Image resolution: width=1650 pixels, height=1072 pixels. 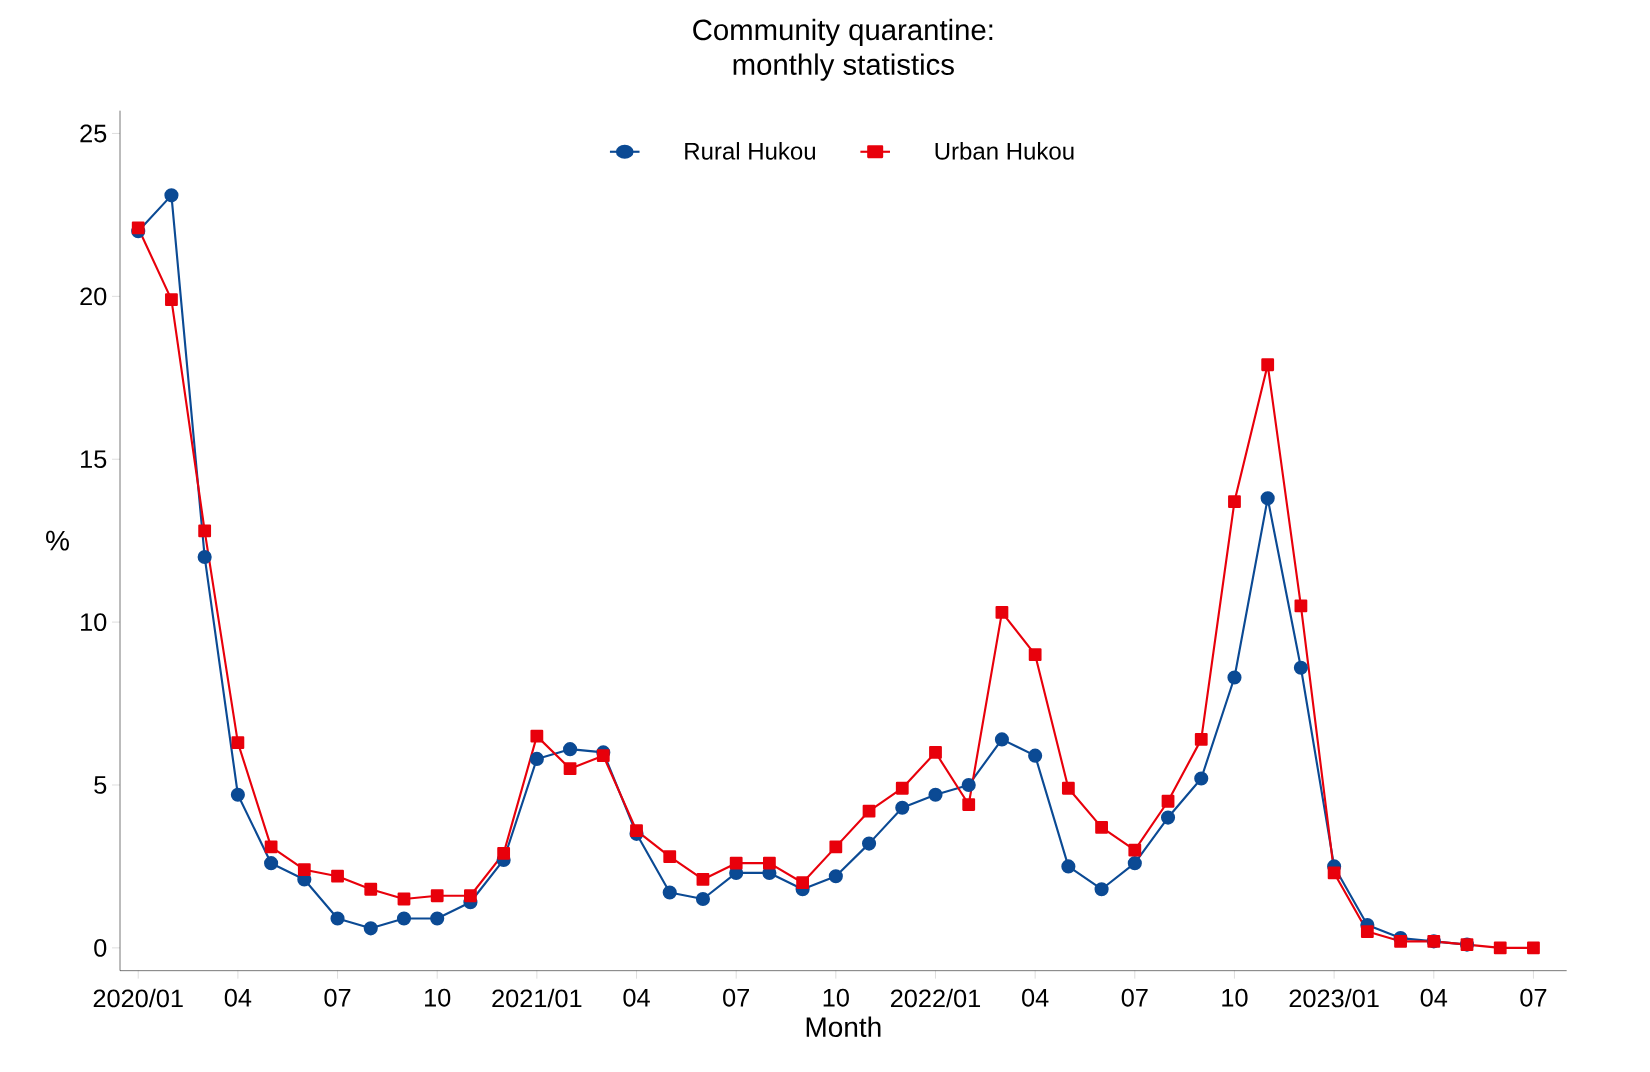 I want to click on legend-label: Urban Hukou, so click(x=1004, y=151).